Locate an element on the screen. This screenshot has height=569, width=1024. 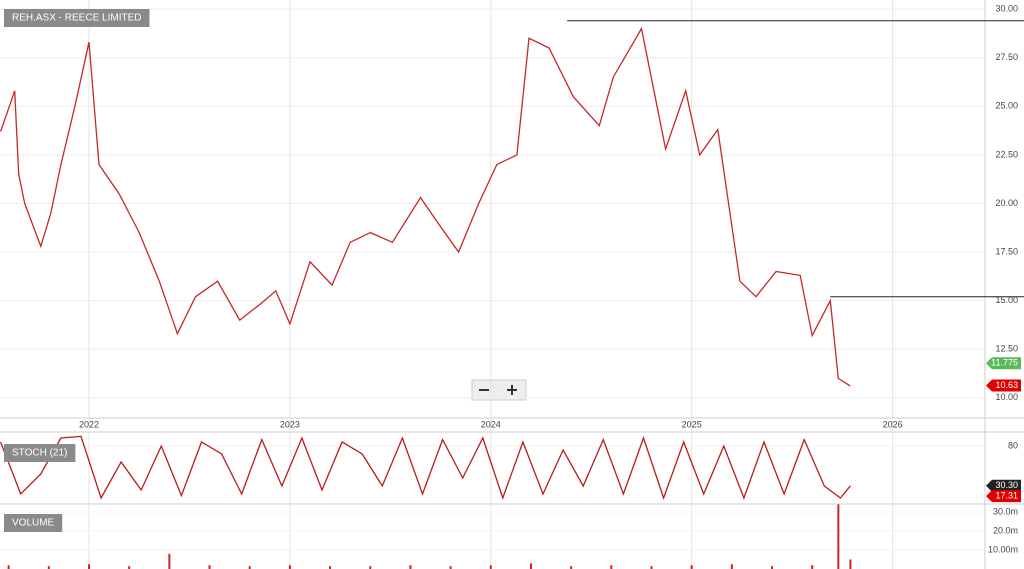
x-tick-label: 2023 is located at coordinates (290, 424).